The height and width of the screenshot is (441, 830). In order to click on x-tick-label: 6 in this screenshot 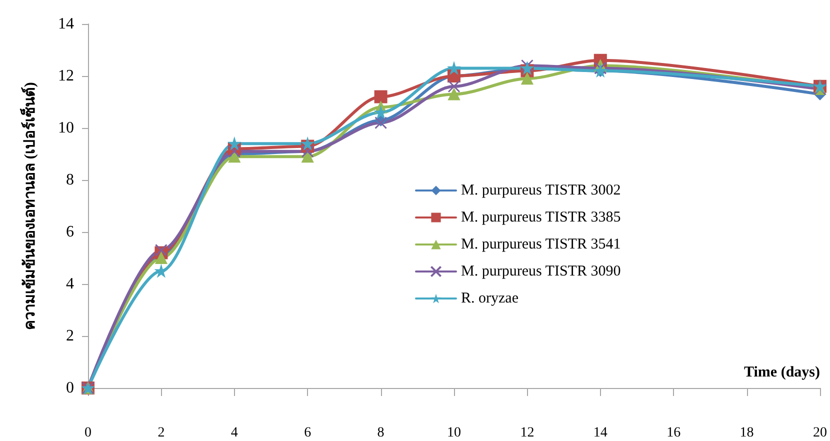, I will do `click(308, 433)`.